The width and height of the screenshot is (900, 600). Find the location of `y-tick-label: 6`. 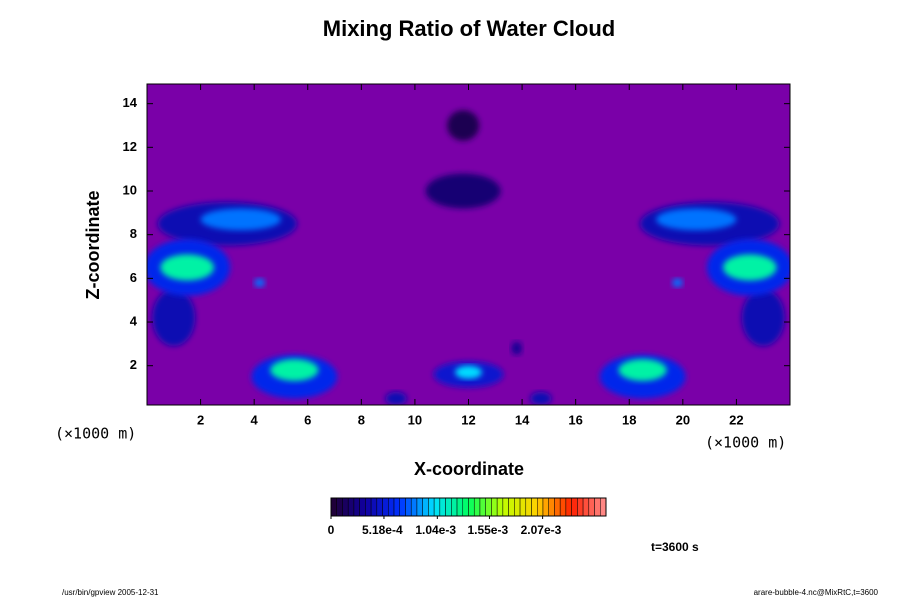

y-tick-label: 6 is located at coordinates (133, 277).